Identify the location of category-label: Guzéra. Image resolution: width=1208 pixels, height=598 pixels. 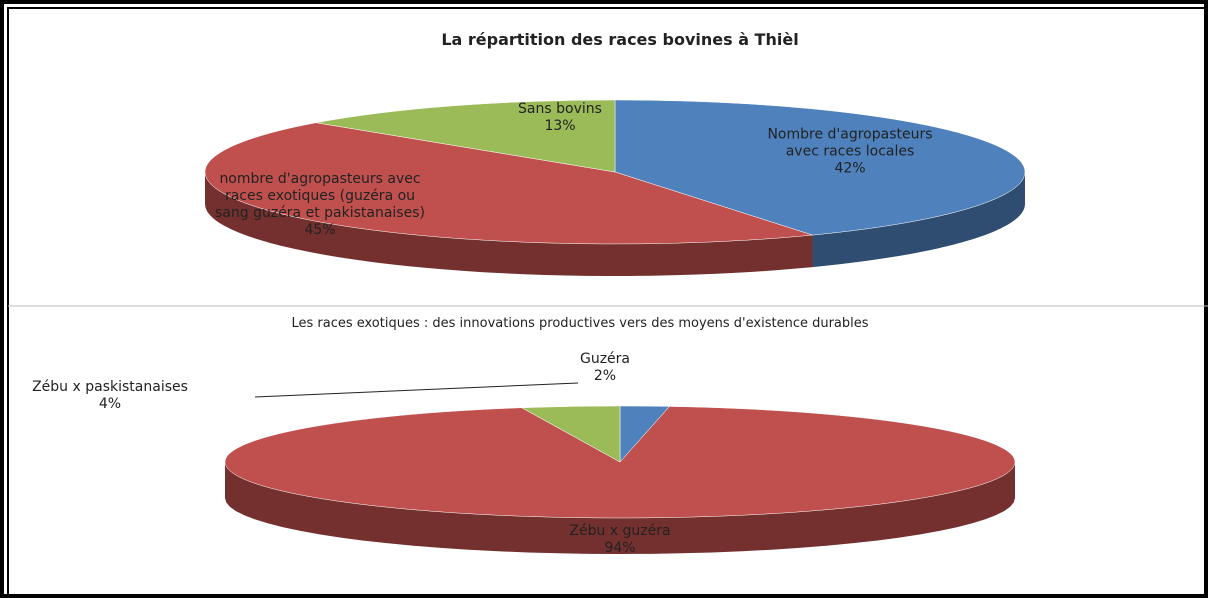
(605, 359).